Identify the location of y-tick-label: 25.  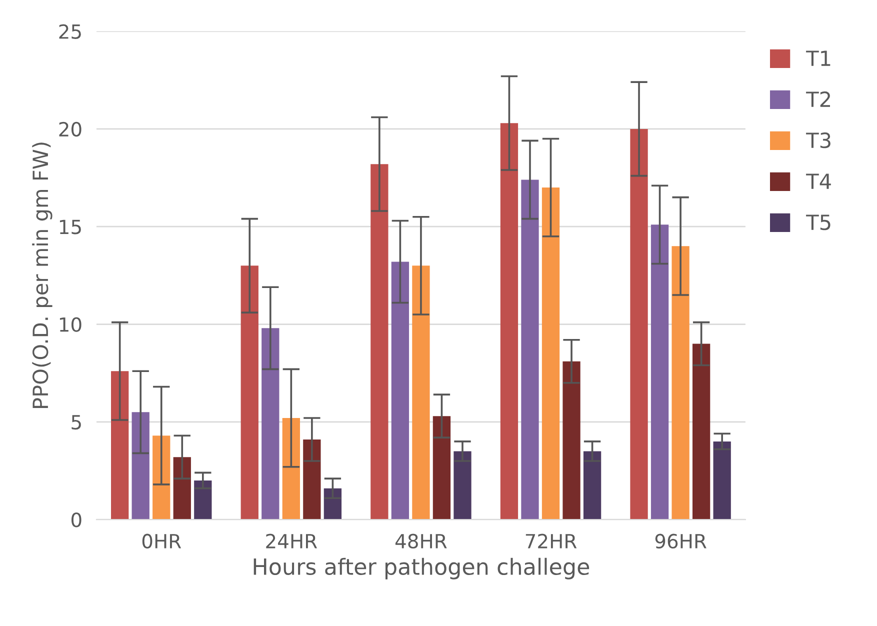
(70, 31).